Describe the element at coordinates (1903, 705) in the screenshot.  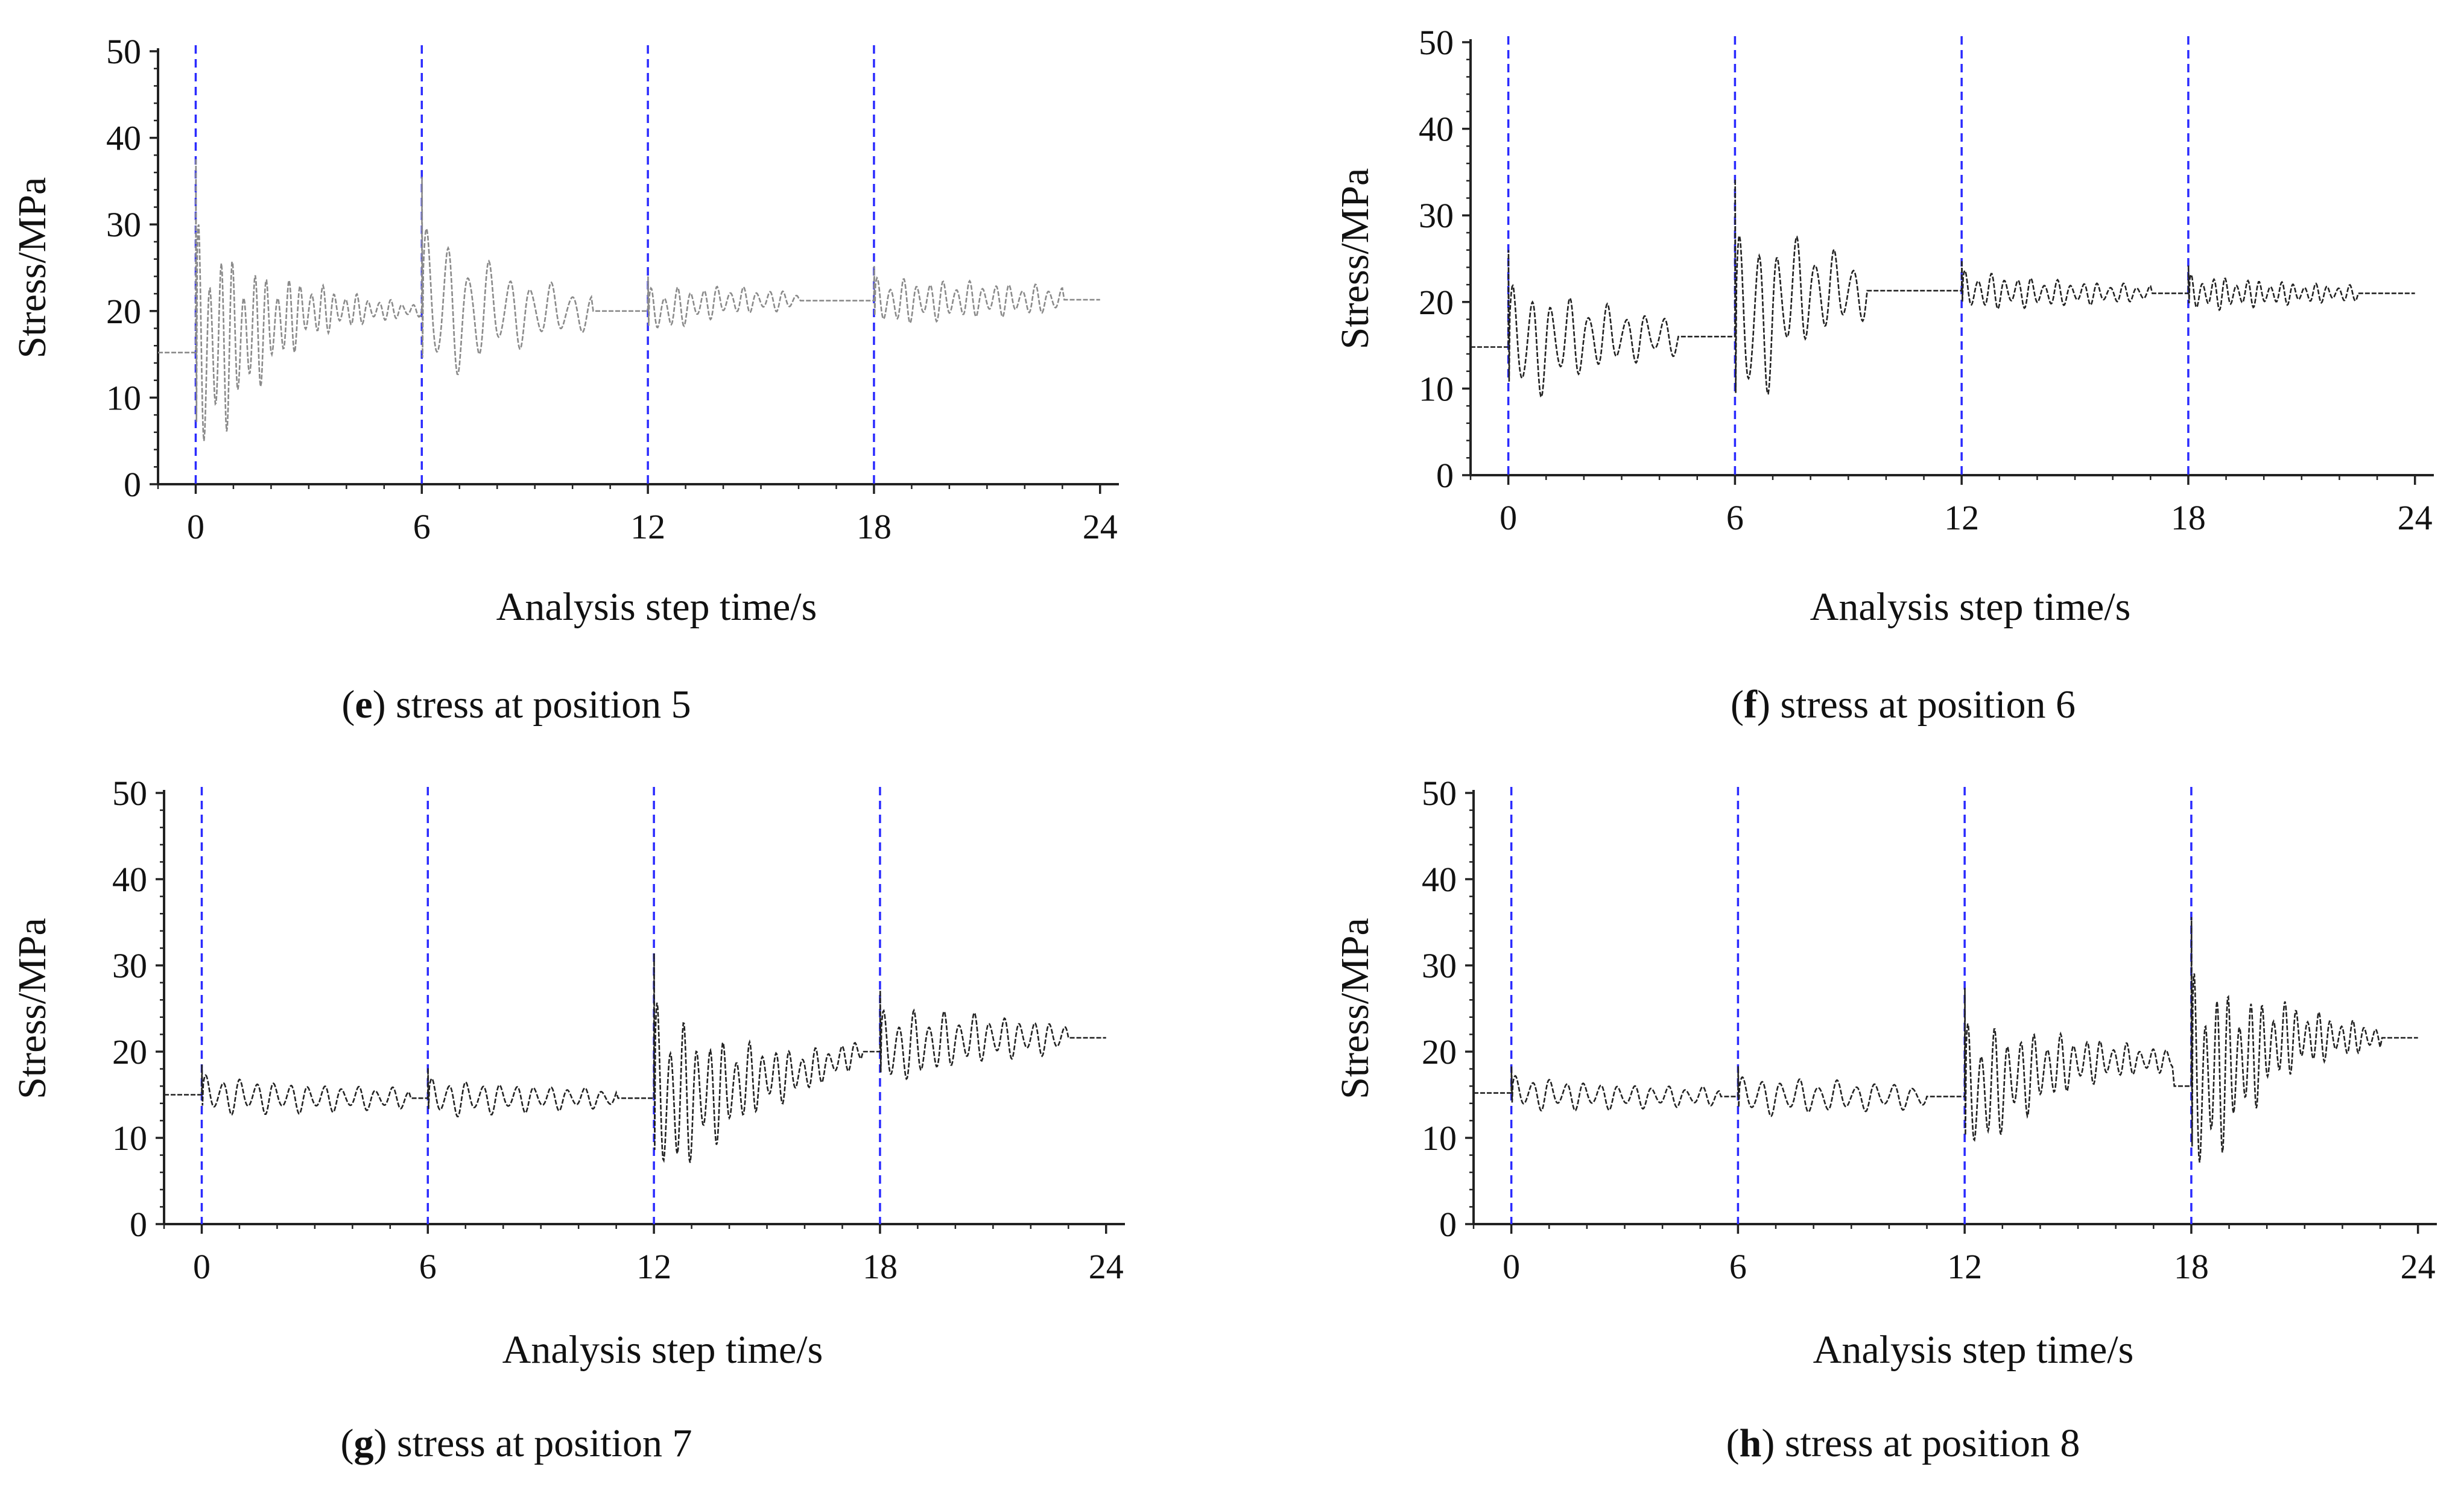
I see `caption-f: (f) stress at position 6` at that location.